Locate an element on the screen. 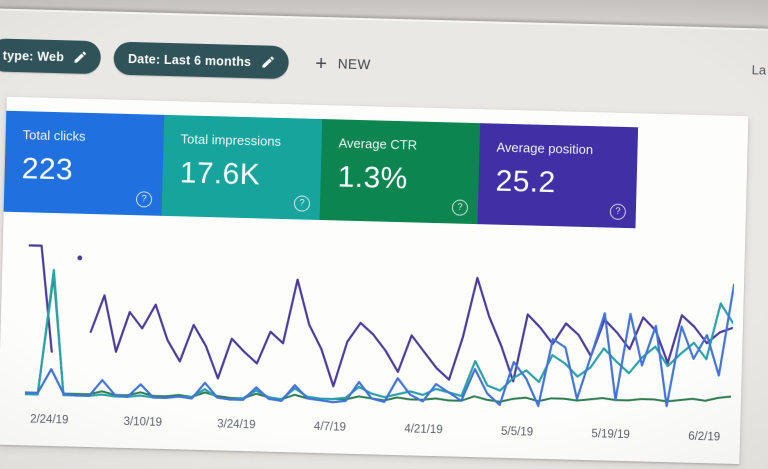  filter-chip-search-type: type: Web is located at coordinates (51, 56).